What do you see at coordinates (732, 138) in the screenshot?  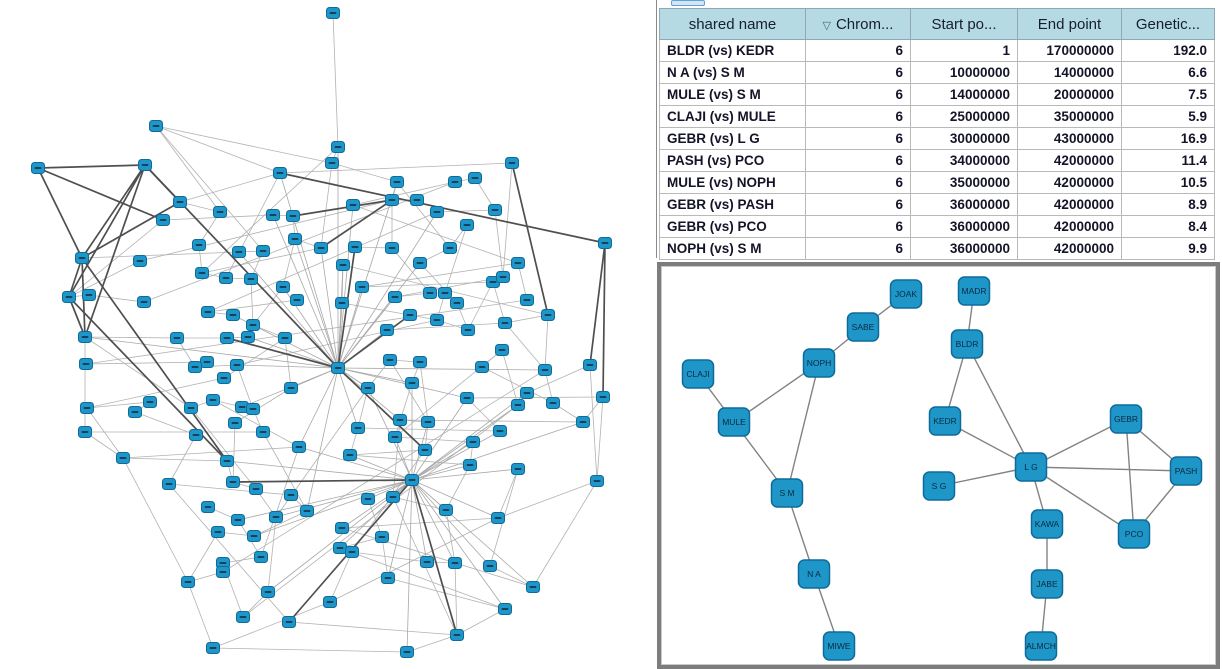 I see `table-cell: GEBR (vs) L G` at bounding box center [732, 138].